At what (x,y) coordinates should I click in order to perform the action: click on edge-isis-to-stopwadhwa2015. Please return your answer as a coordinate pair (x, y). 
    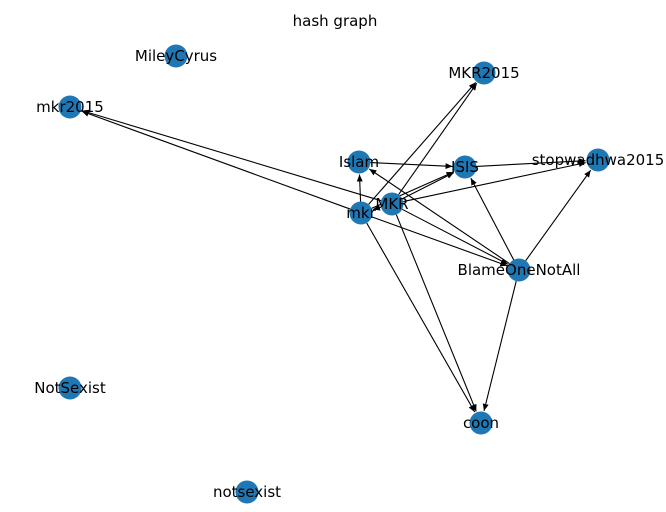
    Looking at the image, I should click on (531, 162).